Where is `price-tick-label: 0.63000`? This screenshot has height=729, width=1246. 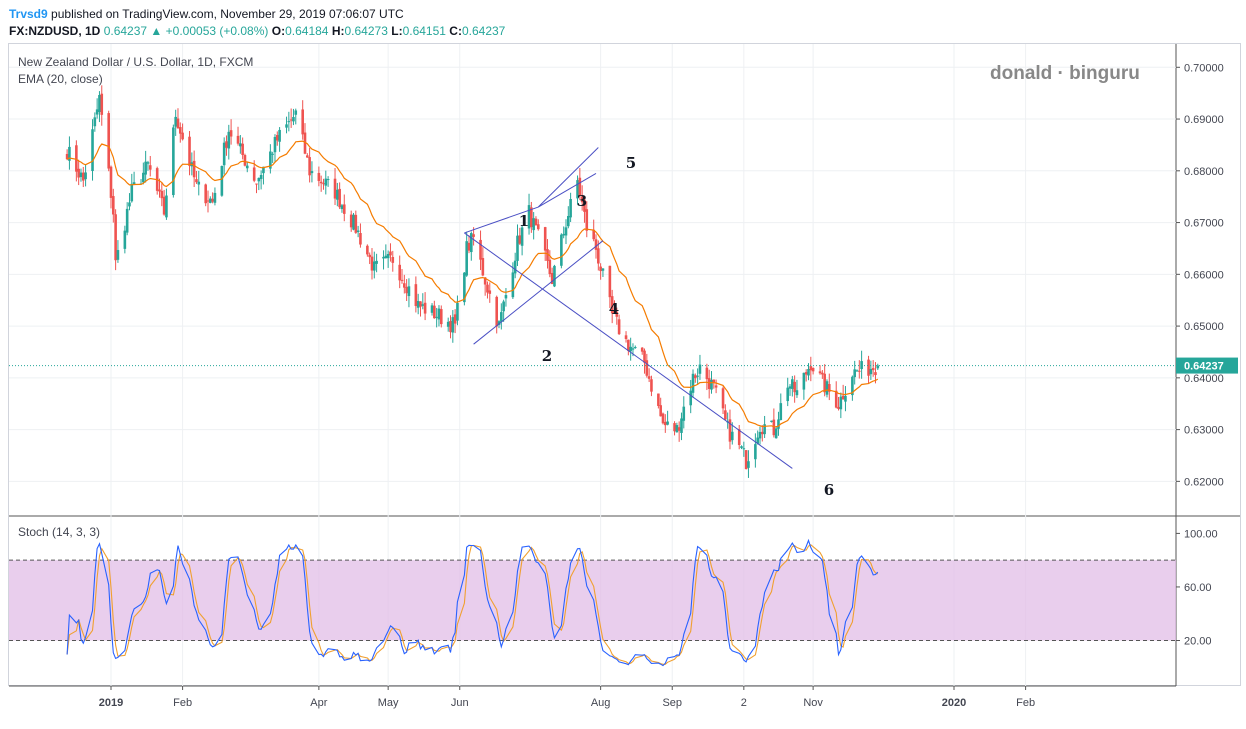 price-tick-label: 0.63000 is located at coordinates (1204, 431).